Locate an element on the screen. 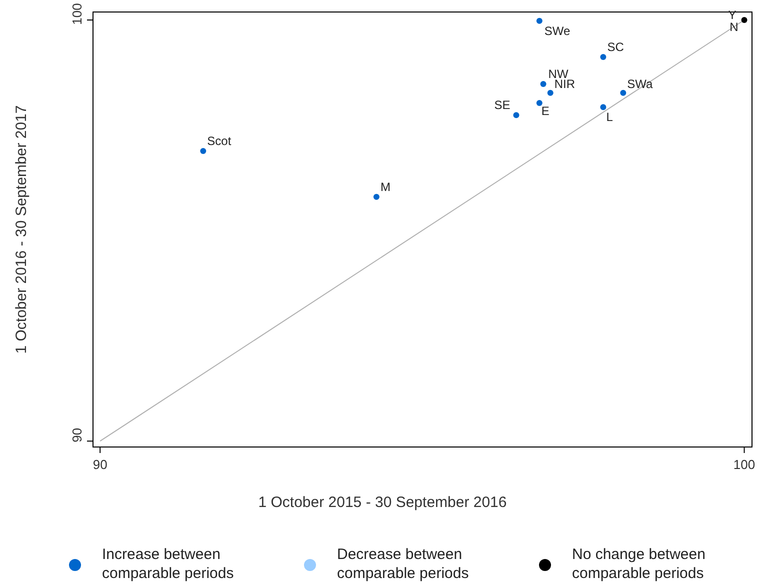  annotation: E is located at coordinates (545, 111).